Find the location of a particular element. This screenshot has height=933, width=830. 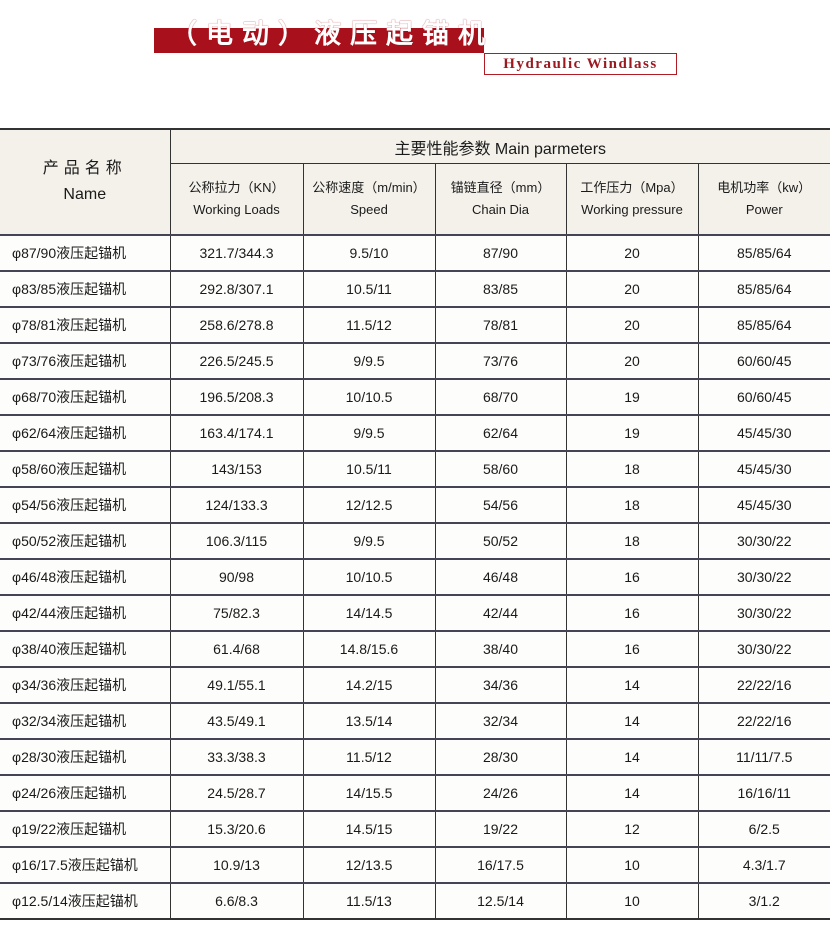

value-cell: 12/12.5 is located at coordinates (369, 505).